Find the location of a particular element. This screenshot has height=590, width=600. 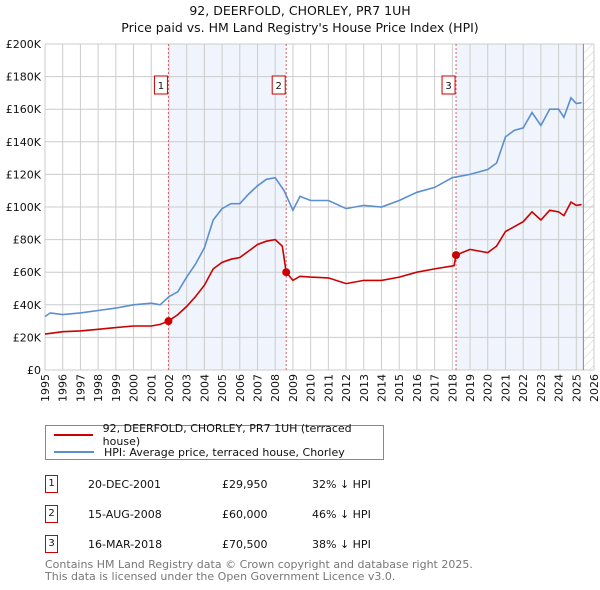

x-tick-label: 2016 is located at coordinates (417, 388).